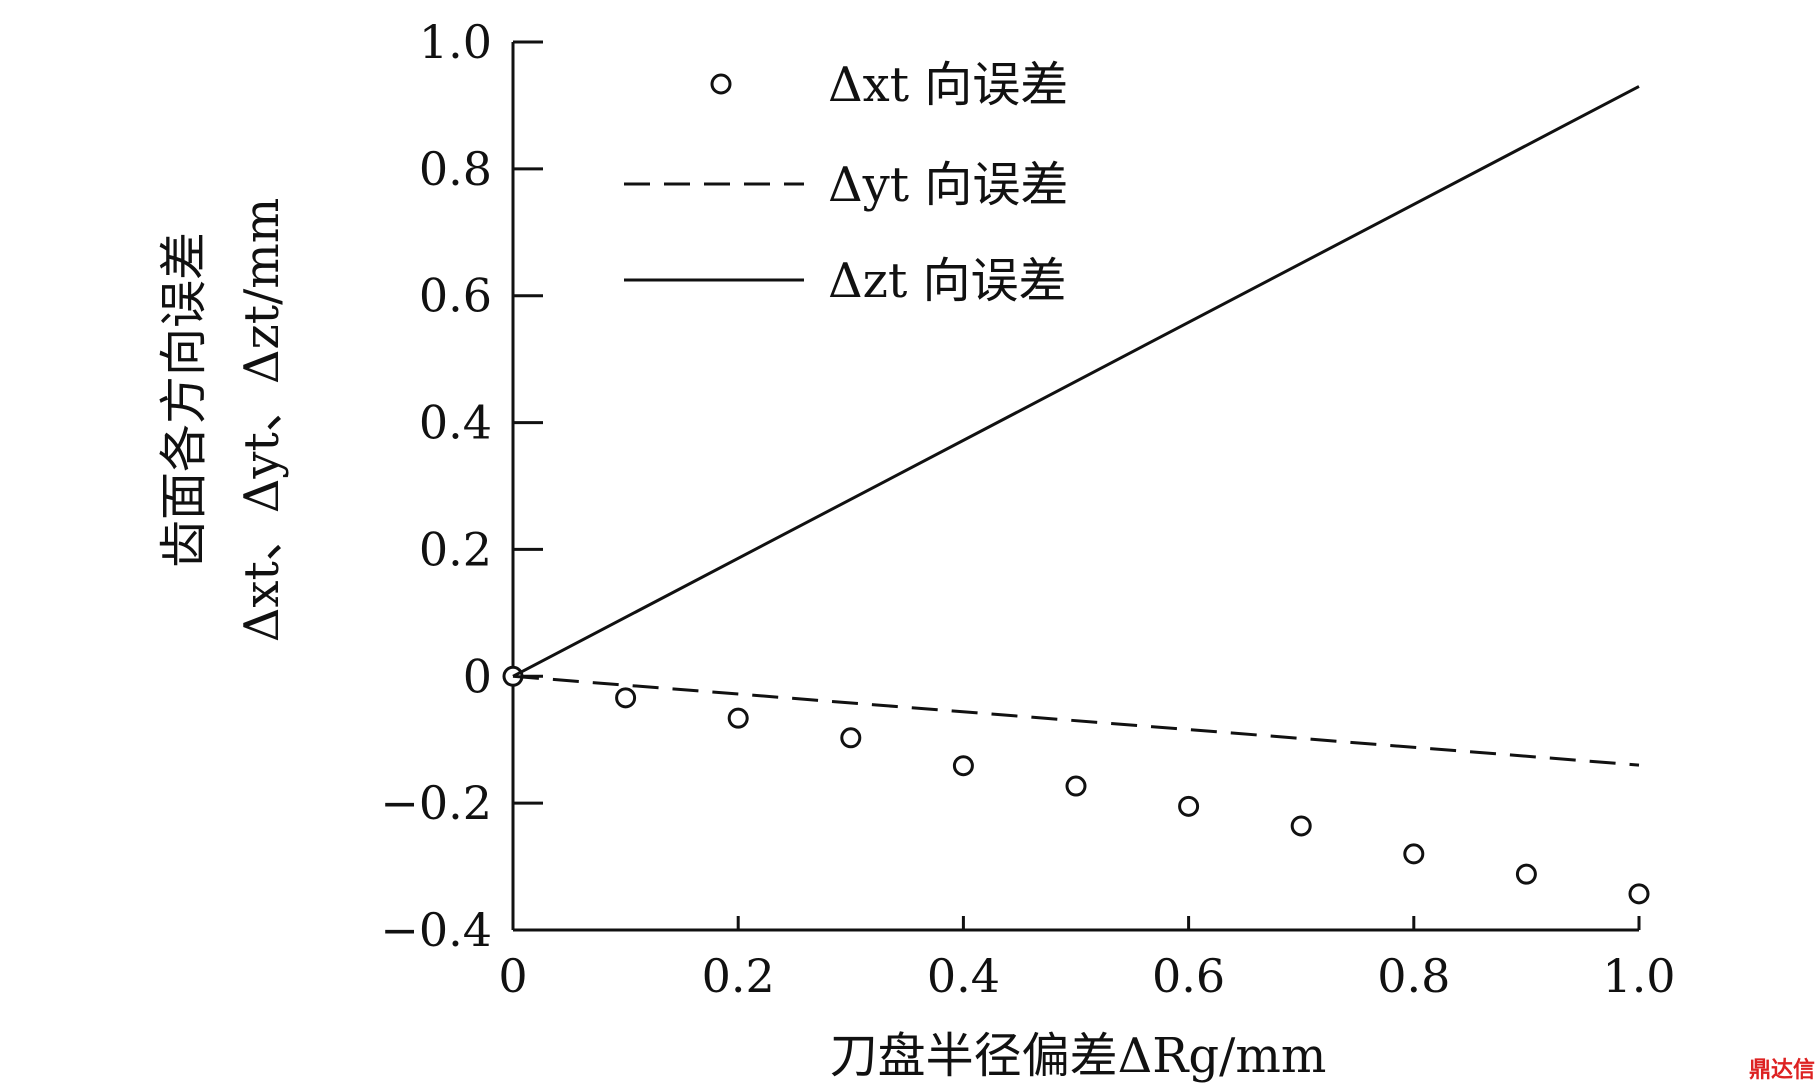 This screenshot has height=1088, width=1819. I want to click on x-tick-label: 0.6, so click(1188, 976).